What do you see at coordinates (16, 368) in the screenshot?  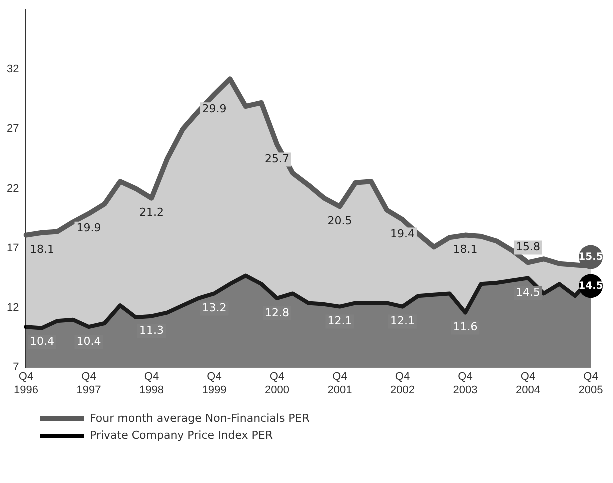 I see `y-tick-label: 7` at bounding box center [16, 368].